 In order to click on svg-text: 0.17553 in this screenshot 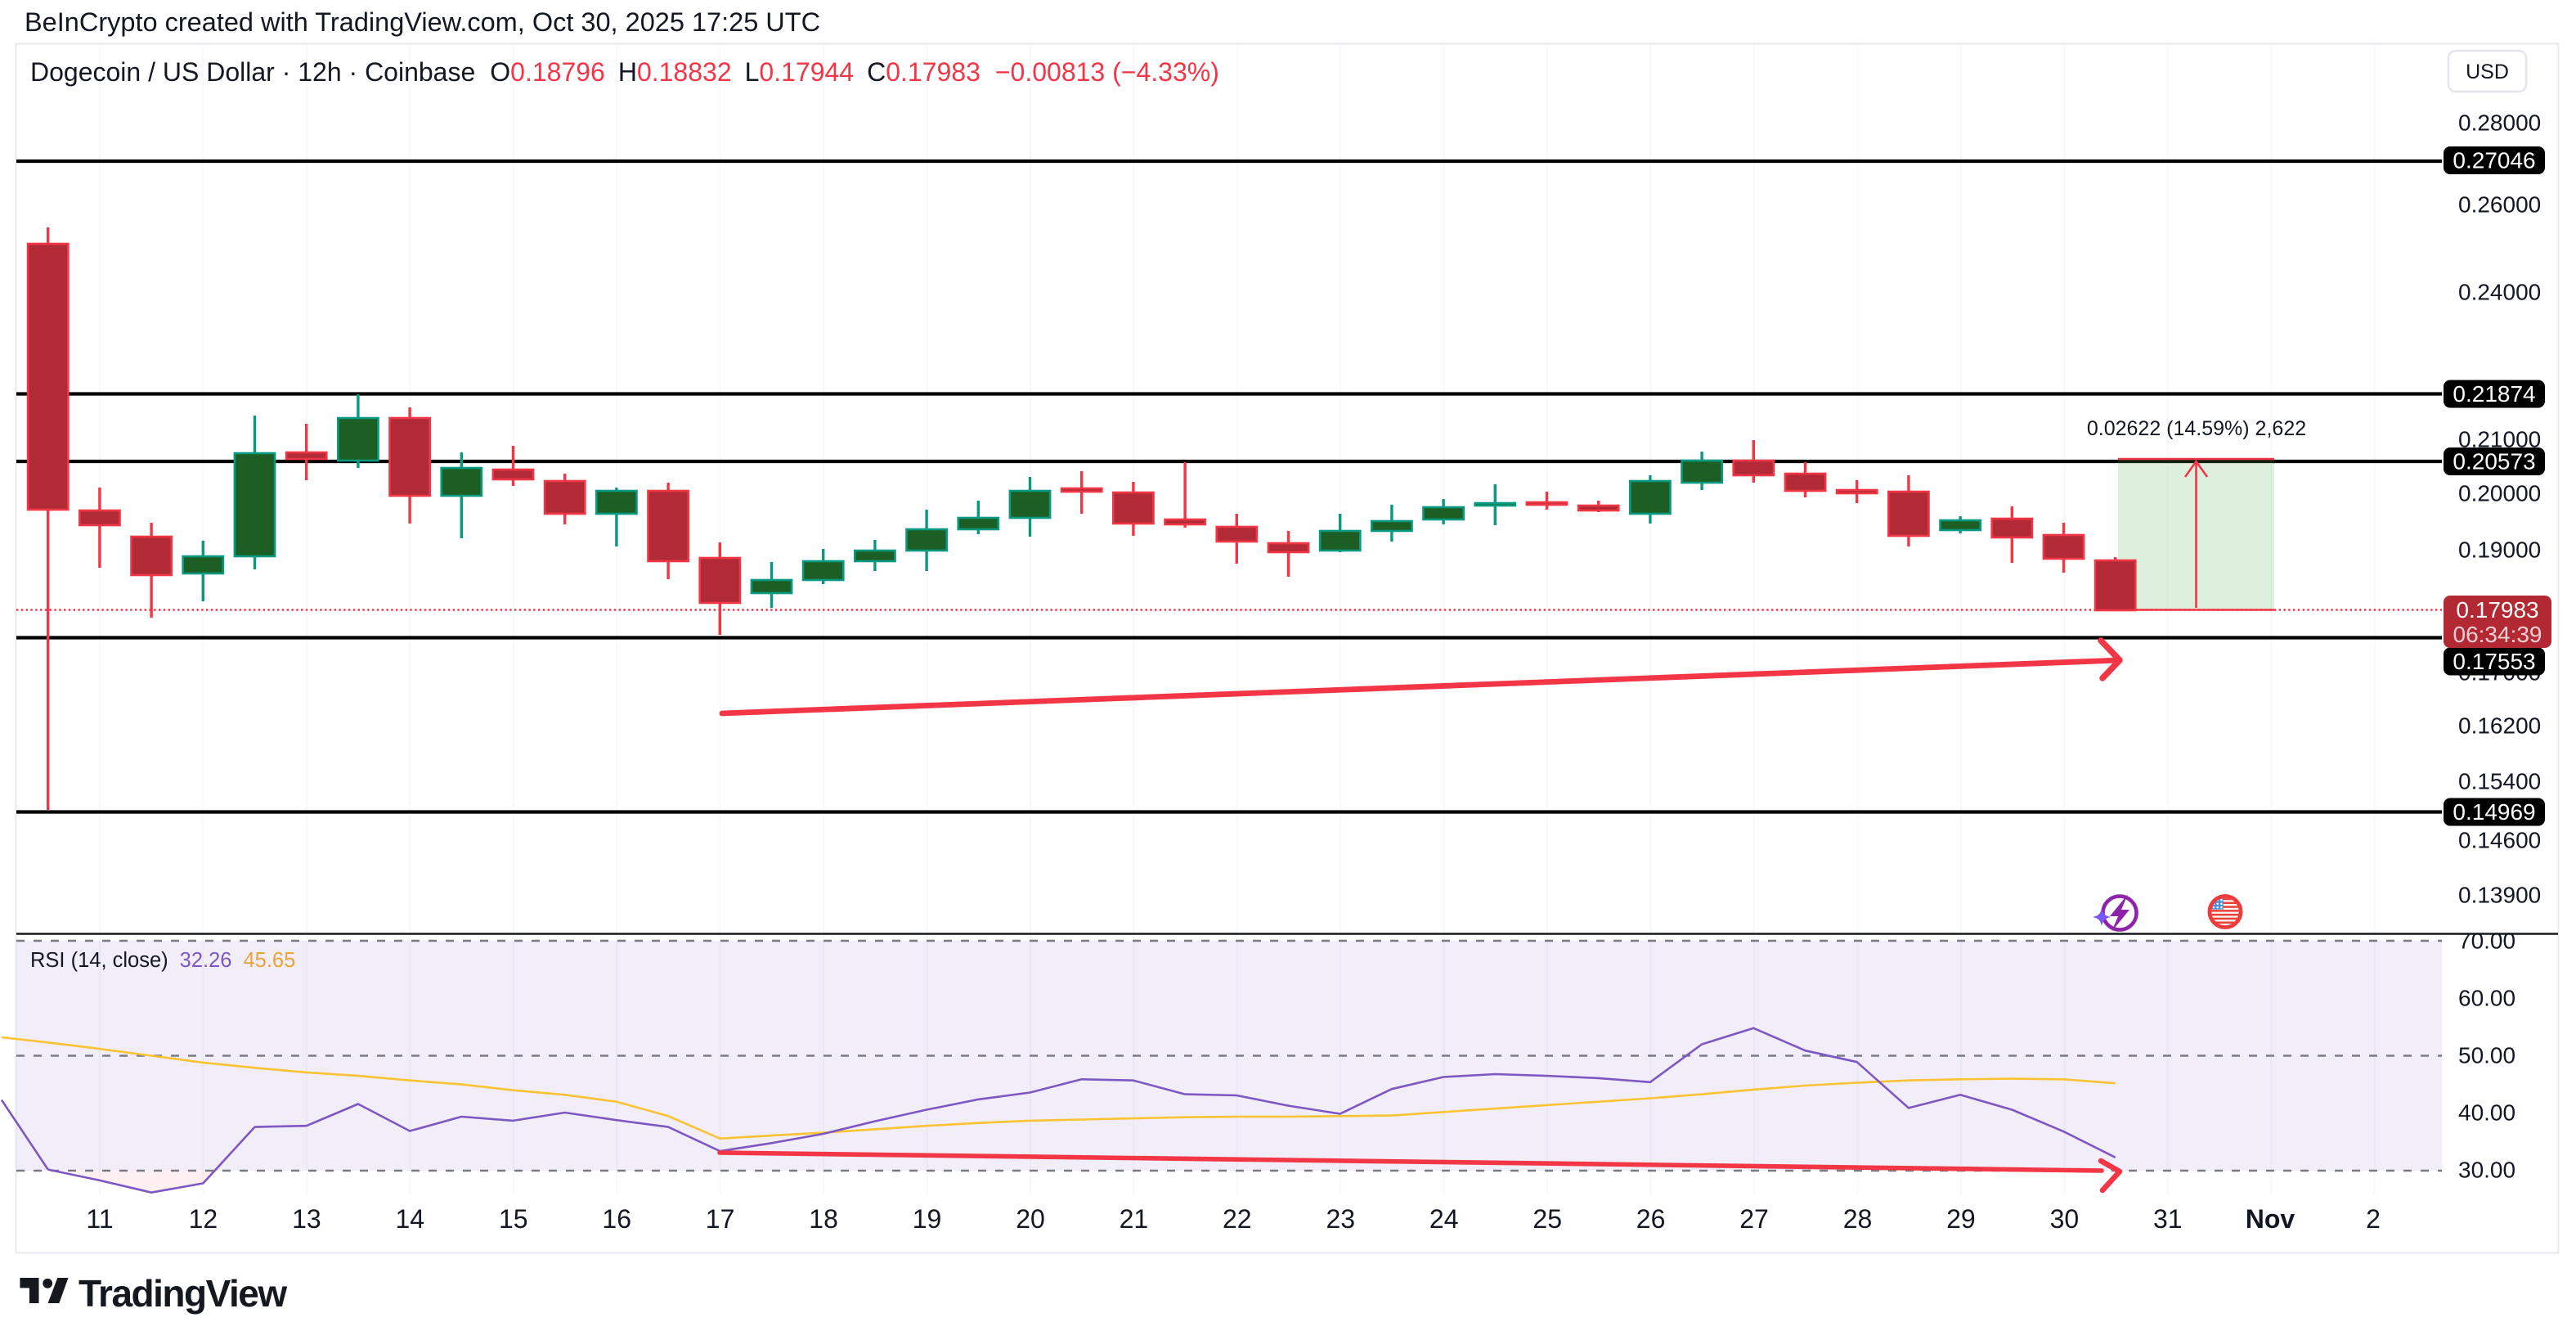, I will do `click(2494, 661)`.